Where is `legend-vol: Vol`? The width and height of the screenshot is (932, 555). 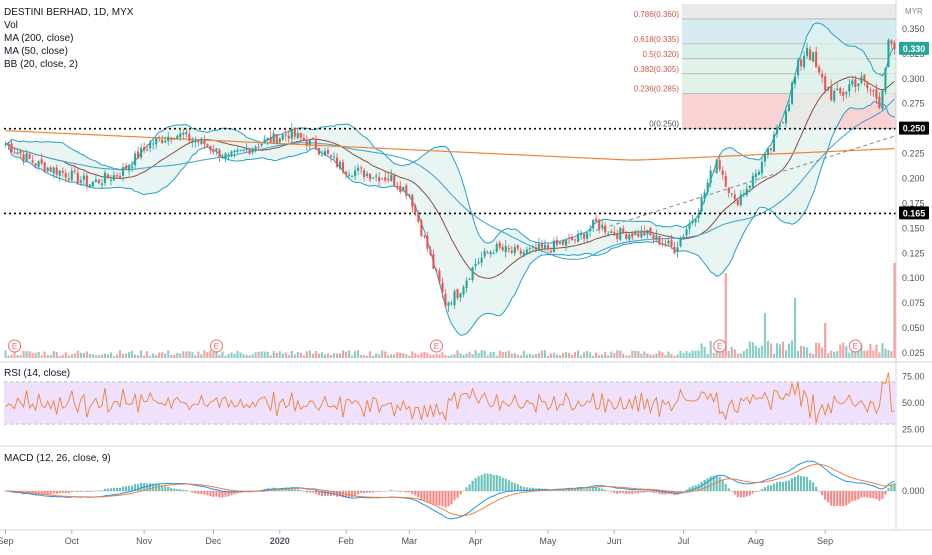 legend-vol: Vol is located at coordinates (11, 25).